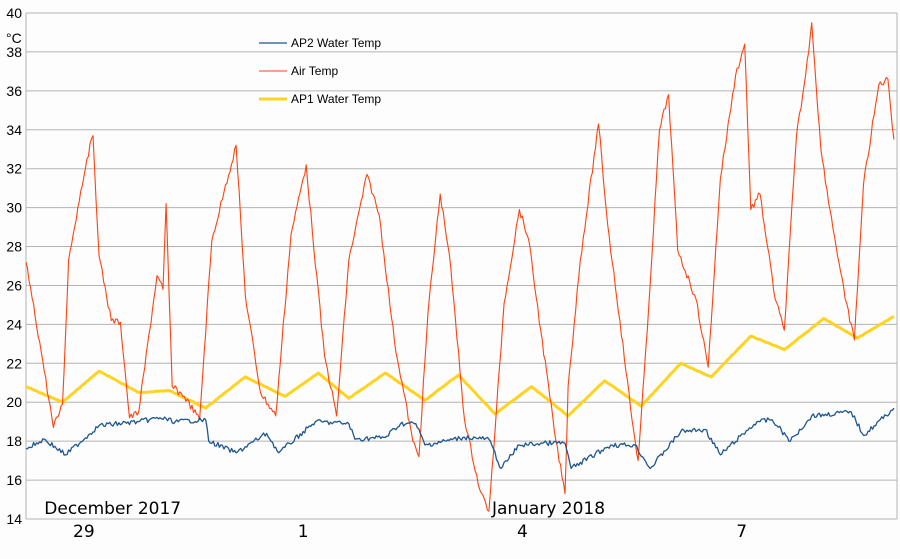 The height and width of the screenshot is (559, 900). What do you see at coordinates (14, 402) in the screenshot?
I see `y-tick-label: 20` at bounding box center [14, 402].